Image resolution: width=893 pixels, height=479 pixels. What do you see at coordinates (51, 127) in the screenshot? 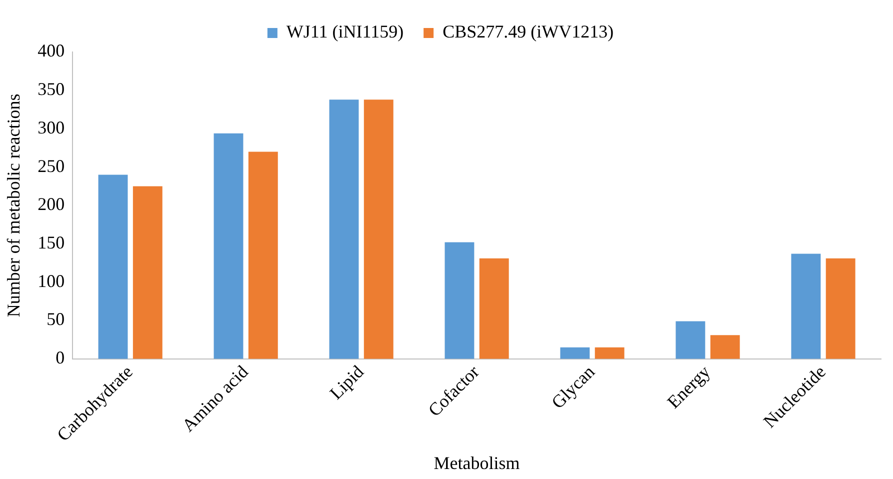
I see `y-tick-label: 300` at bounding box center [51, 127].